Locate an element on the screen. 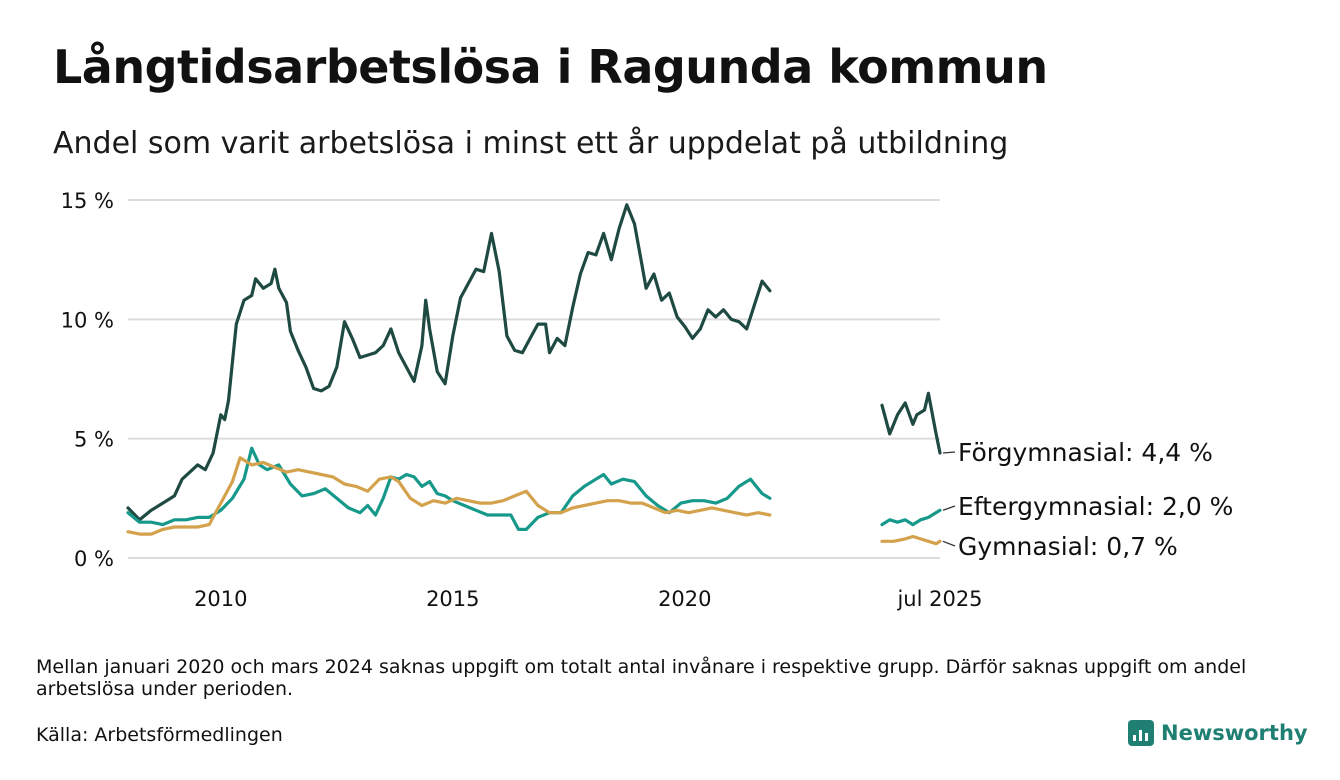 The width and height of the screenshot is (1340, 780). source-note: Källa: Arbetsförmedlingen is located at coordinates (159, 735).